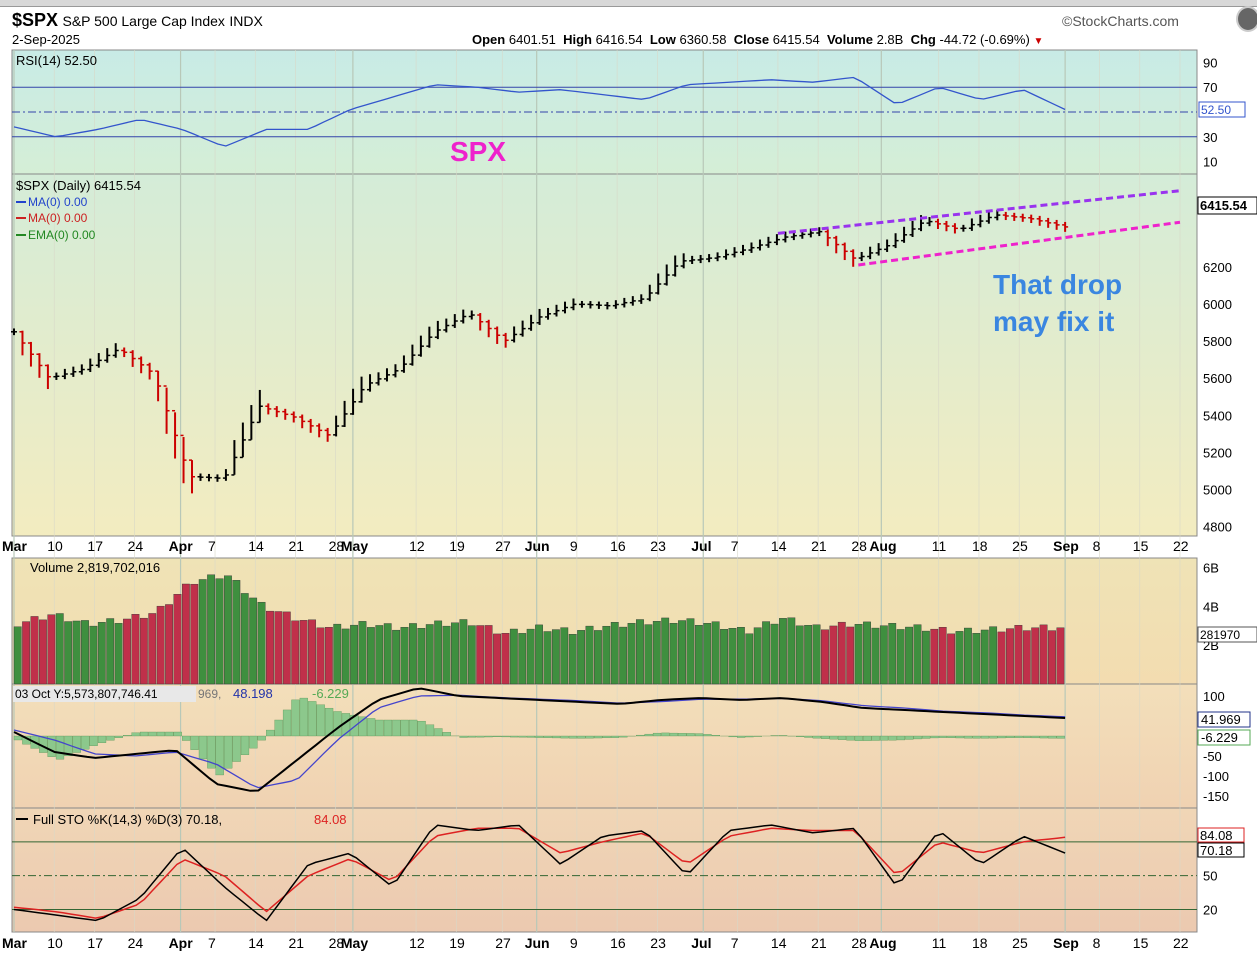 The width and height of the screenshot is (1257, 954). Describe the element at coordinates (253, 693) in the screenshot. I see `macd-signal-label: 48.198` at that location.